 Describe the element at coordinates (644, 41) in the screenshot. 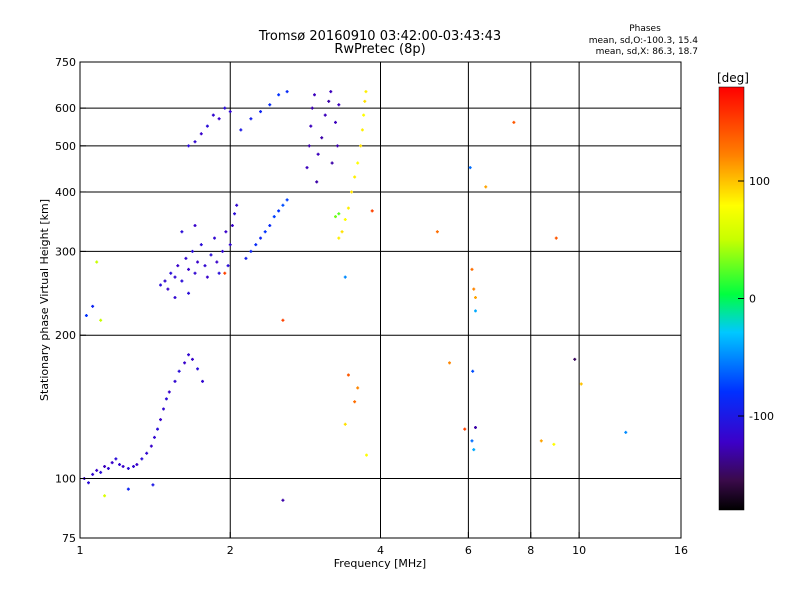

I see `phases-o-stats: mean, sd,O:-100.3, 15.4` at that location.